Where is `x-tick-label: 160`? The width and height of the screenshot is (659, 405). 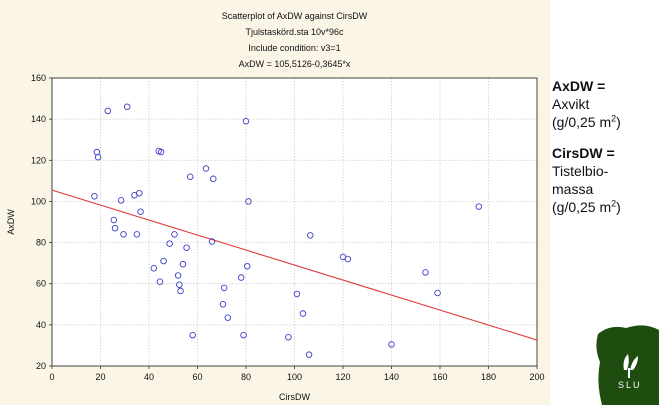 x-tick-label: 160 is located at coordinates (439, 377).